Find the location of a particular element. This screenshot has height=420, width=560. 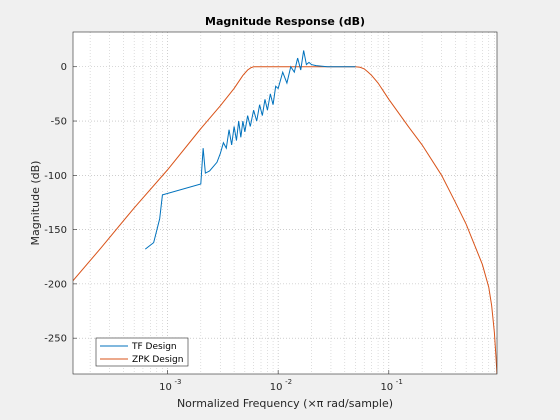

x-tick-exponent: -1 is located at coordinates (399, 382).